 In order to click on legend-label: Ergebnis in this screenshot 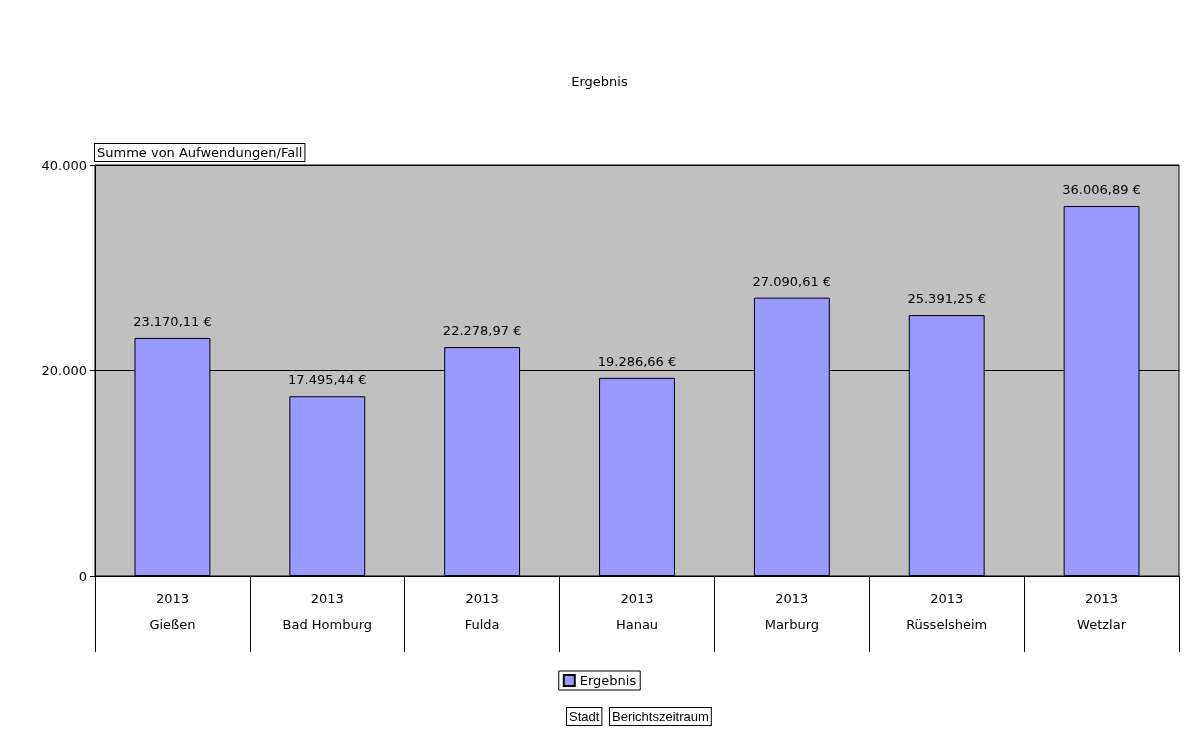, I will do `click(608, 680)`.